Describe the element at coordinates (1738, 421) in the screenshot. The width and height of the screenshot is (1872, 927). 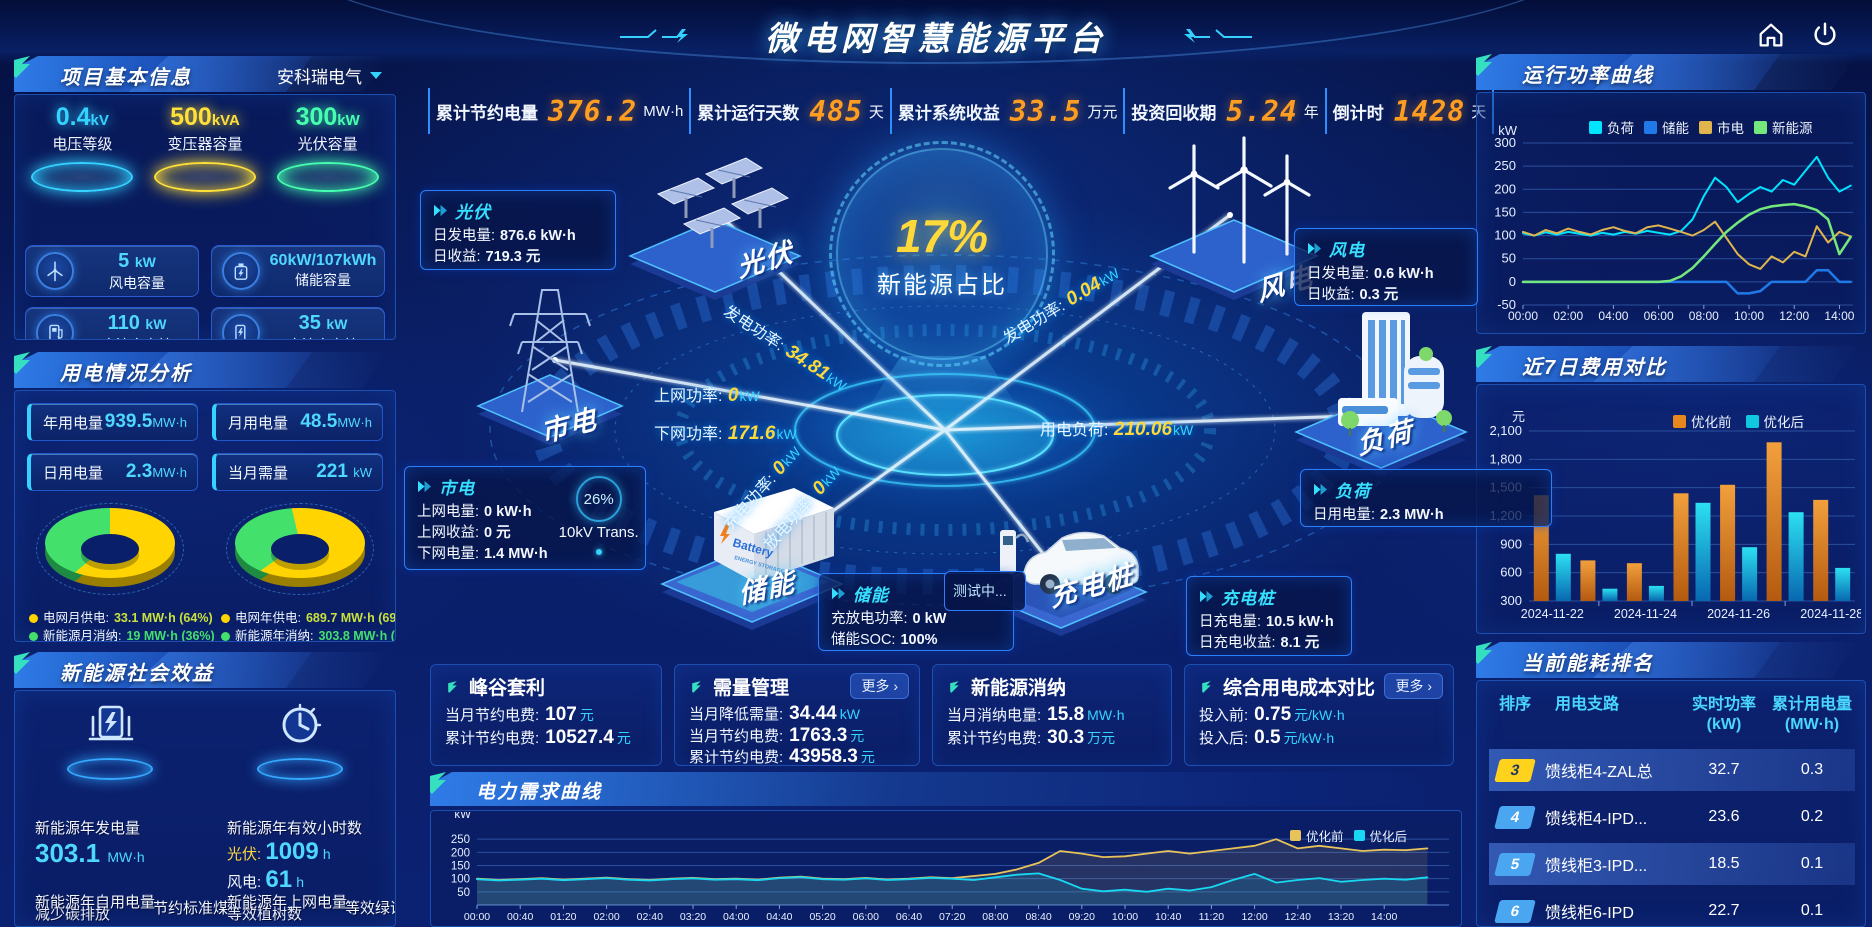
I see `cost-legend: 优化前 优化后` at that location.